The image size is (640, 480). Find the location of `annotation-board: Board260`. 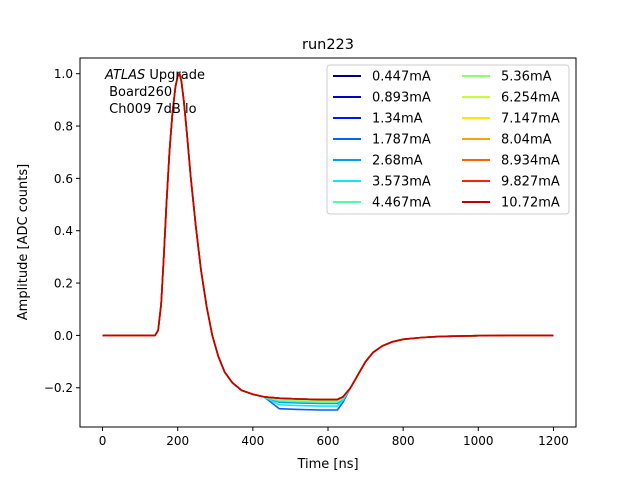

annotation-board: Board260 is located at coordinates (138, 92).